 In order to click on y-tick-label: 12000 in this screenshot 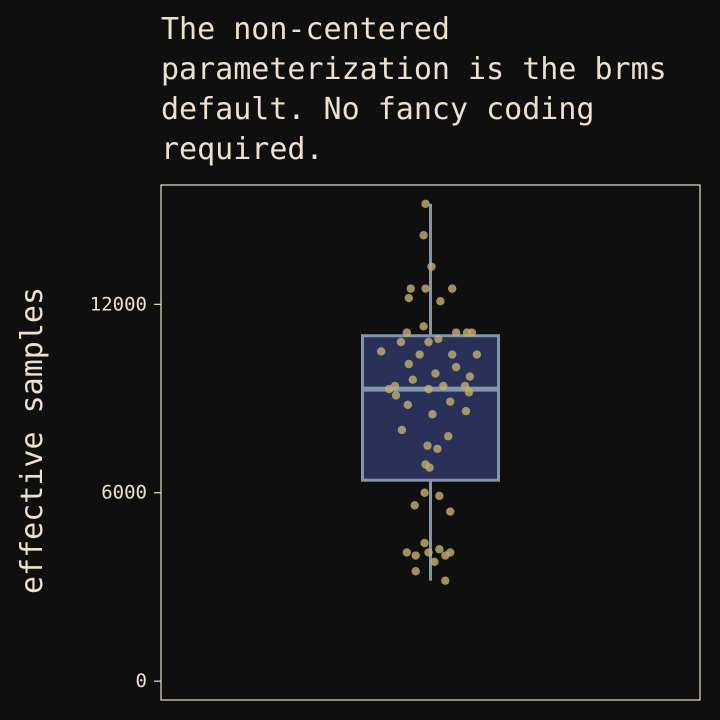, I will do `click(118, 304)`.